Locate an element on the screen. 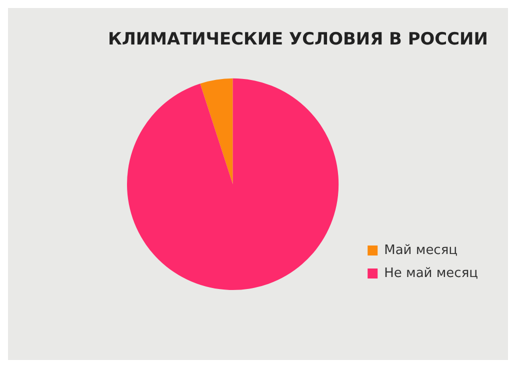 The height and width of the screenshot is (368, 516). legend-label: Май месяц is located at coordinates (421, 250).